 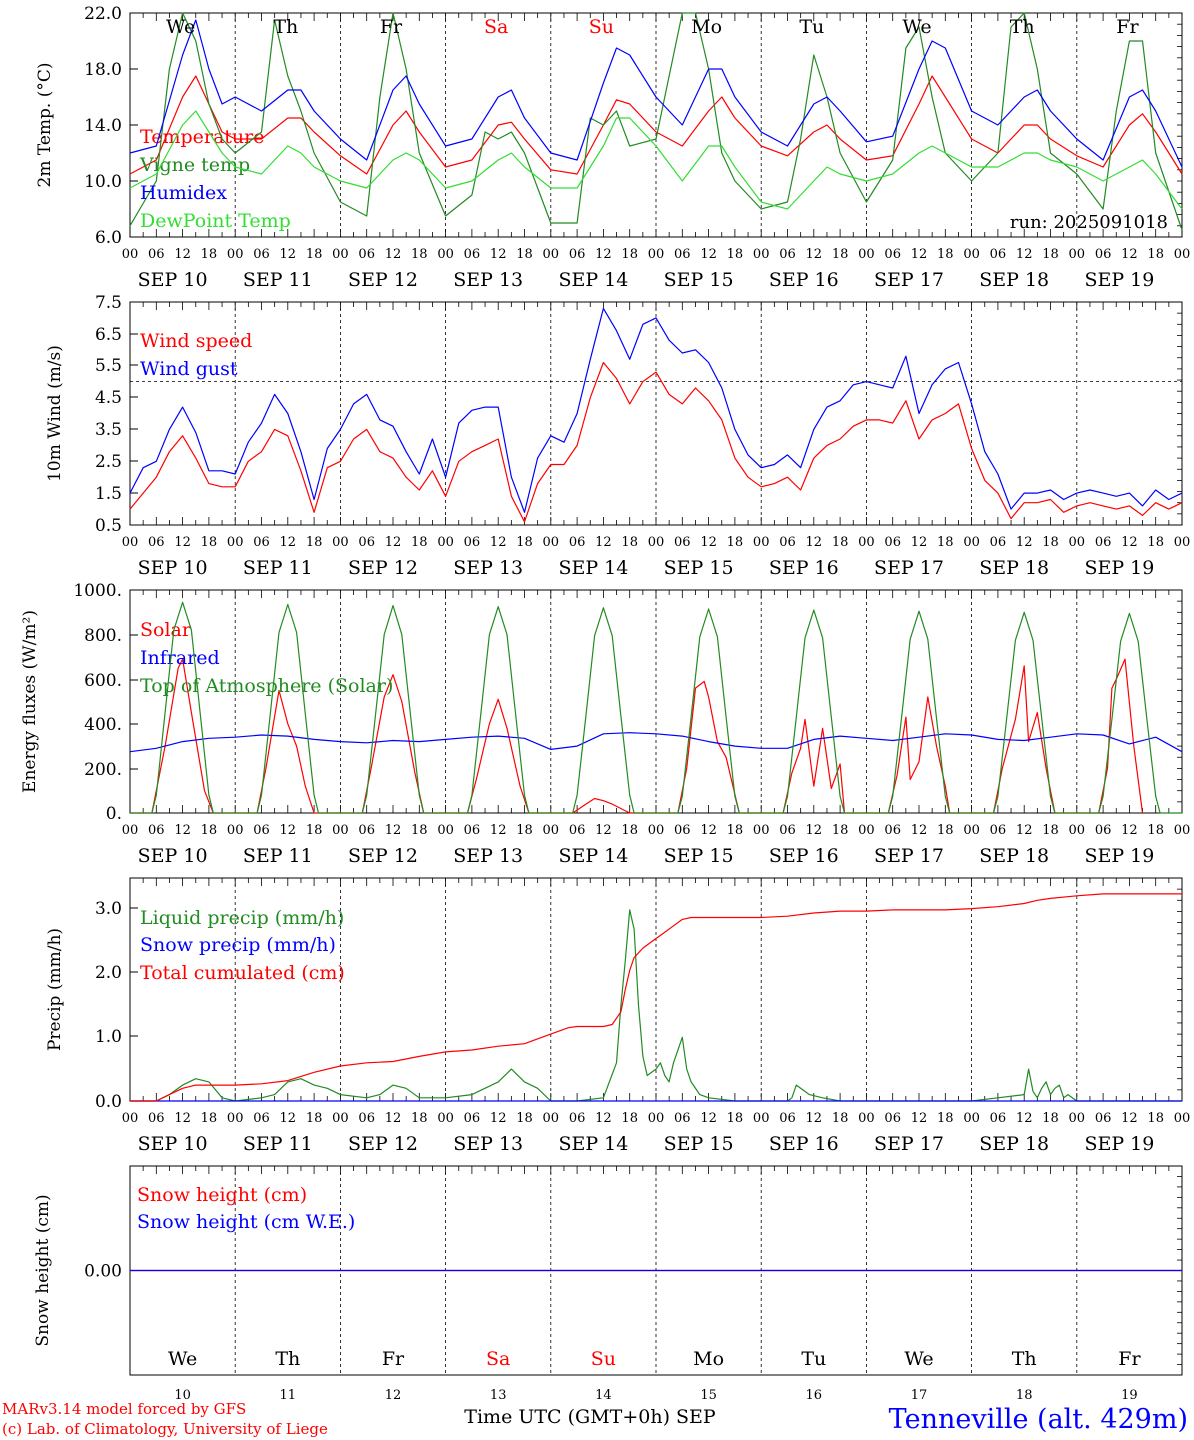 I want to click on y-tick-label: 600., so click(x=103, y=681).